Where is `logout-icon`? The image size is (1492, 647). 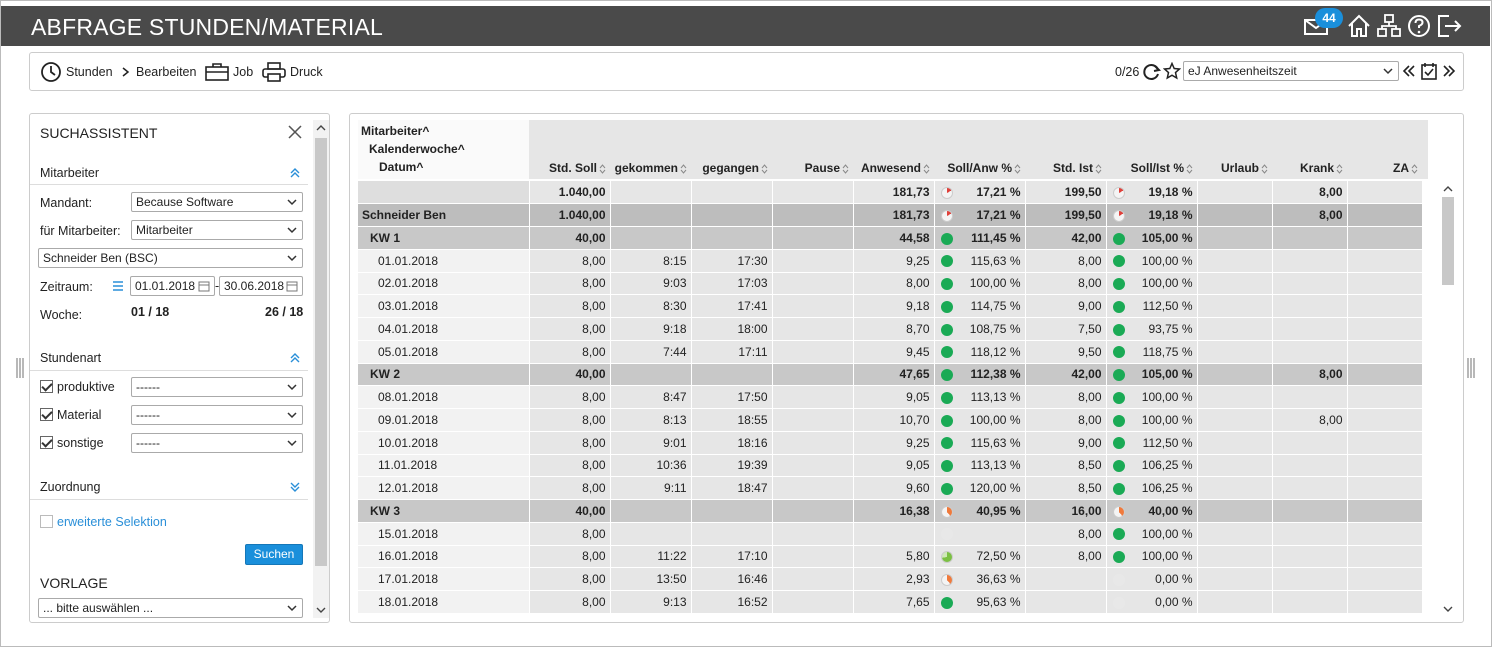 logout-icon is located at coordinates (1449, 26).